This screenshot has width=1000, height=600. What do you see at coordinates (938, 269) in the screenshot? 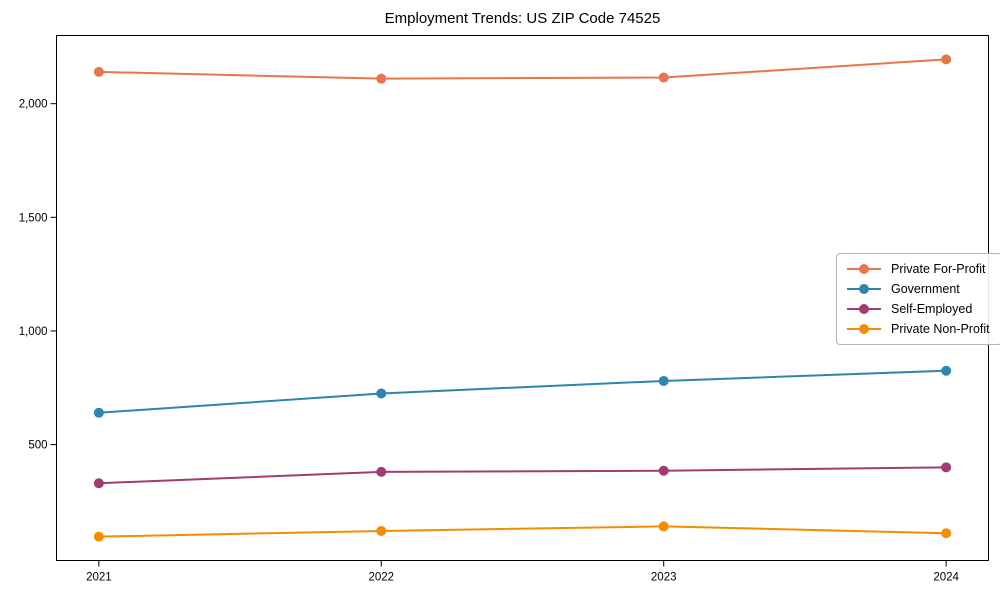
I see `legend-label: Private For-Profit` at bounding box center [938, 269].